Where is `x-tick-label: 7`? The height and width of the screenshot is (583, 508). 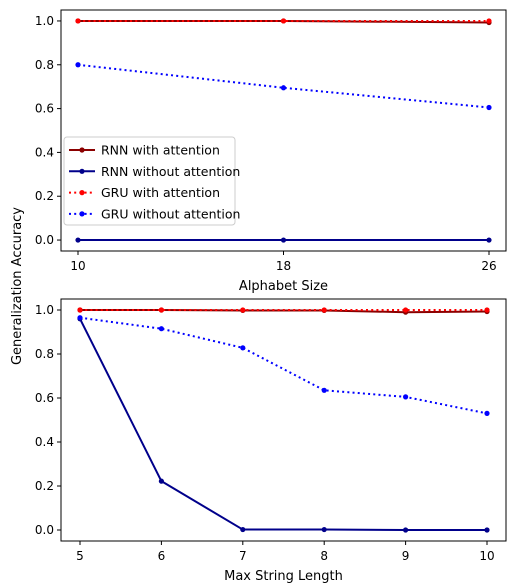
x-tick-label: 7 is located at coordinates (243, 556).